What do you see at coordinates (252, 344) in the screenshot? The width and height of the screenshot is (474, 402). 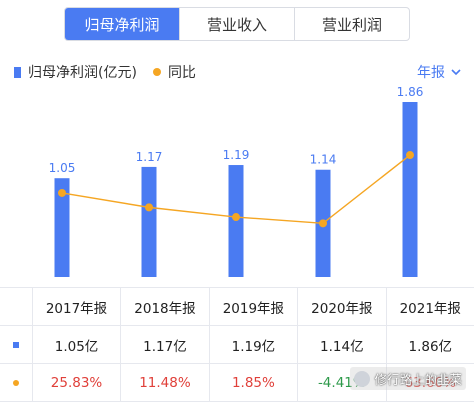 I see `profit-cell: 1.19亿` at bounding box center [252, 344].